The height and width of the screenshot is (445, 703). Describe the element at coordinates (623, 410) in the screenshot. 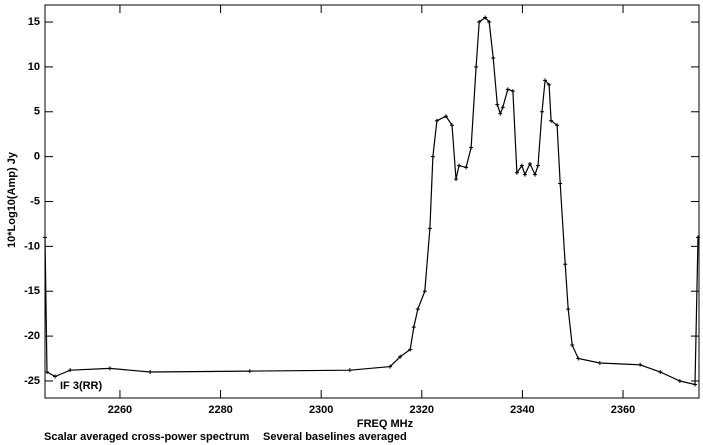

I see `x-tick-label: 2360` at that location.